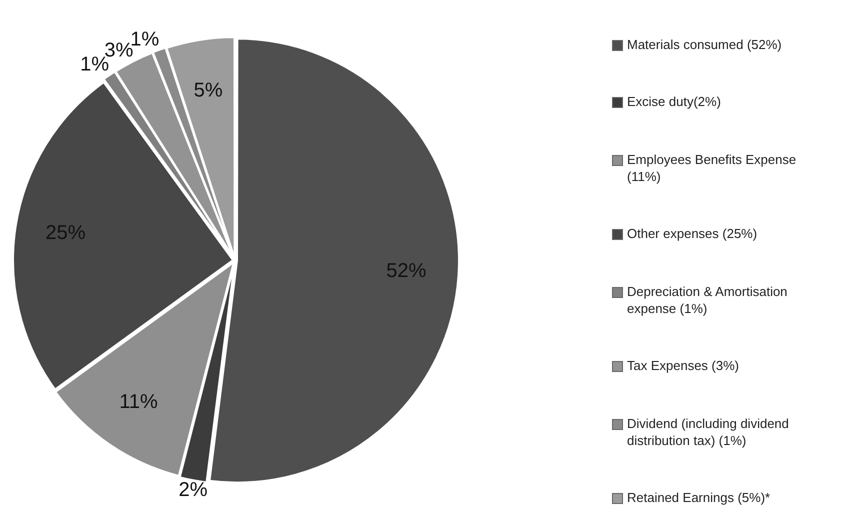  Describe the element at coordinates (683, 365) in the screenshot. I see `legend-label: Tax Expenses (3%)` at that location.